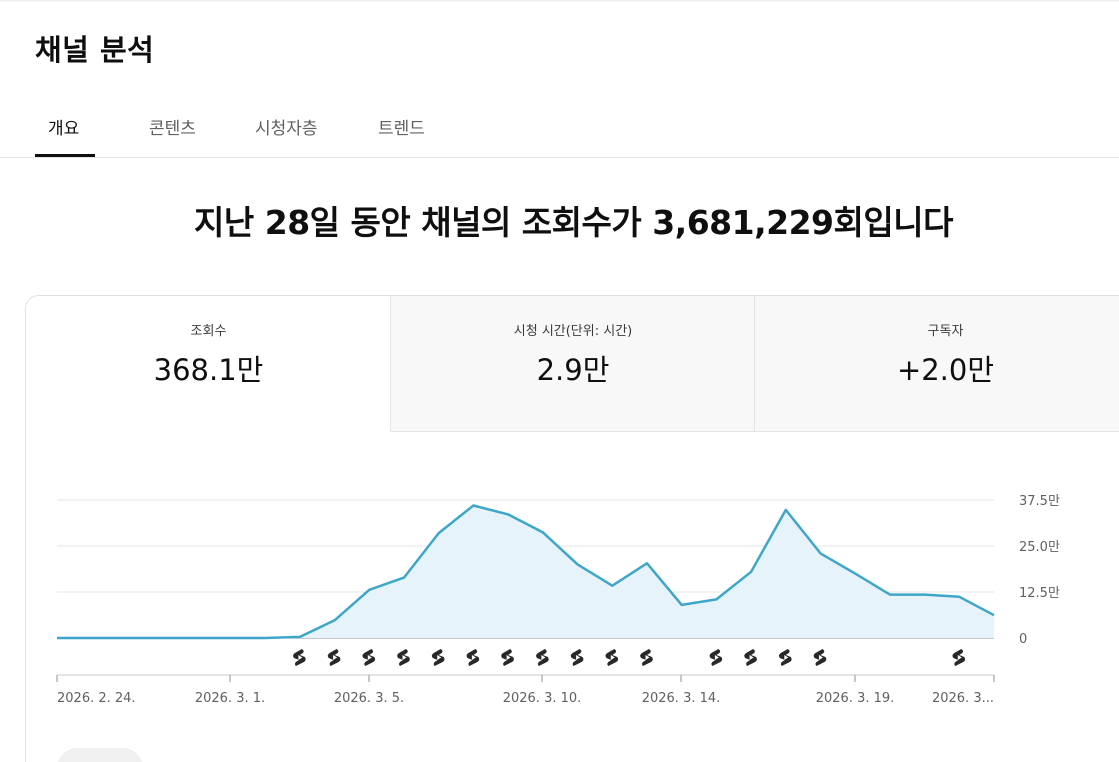 This screenshot has height=762, width=1119. I want to click on metric-subscribers: 구독자 +2.0만, so click(937, 364).